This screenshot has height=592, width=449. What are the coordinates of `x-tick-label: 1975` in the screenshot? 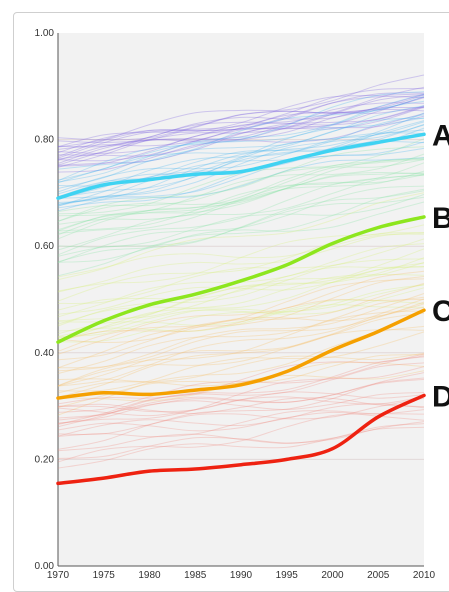 It's located at (104, 575).